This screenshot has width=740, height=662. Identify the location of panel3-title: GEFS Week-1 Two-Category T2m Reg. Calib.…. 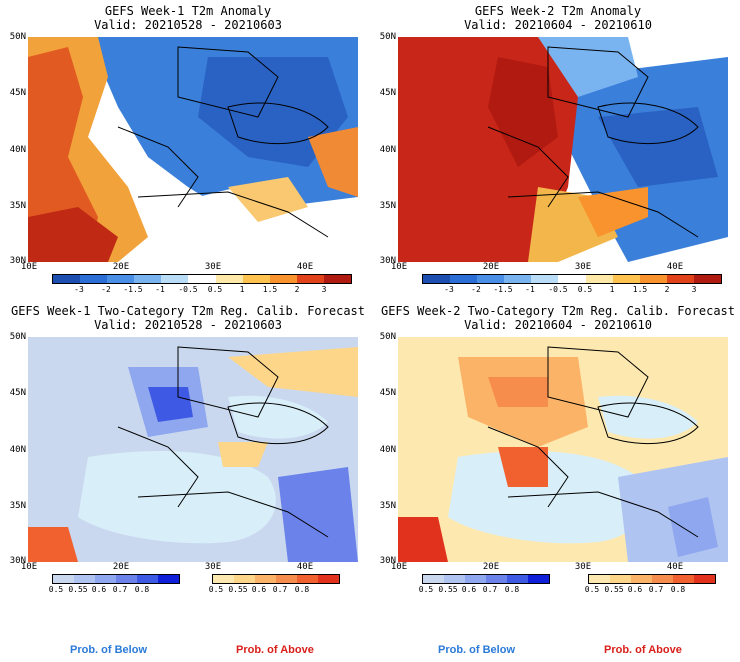
(187, 318).